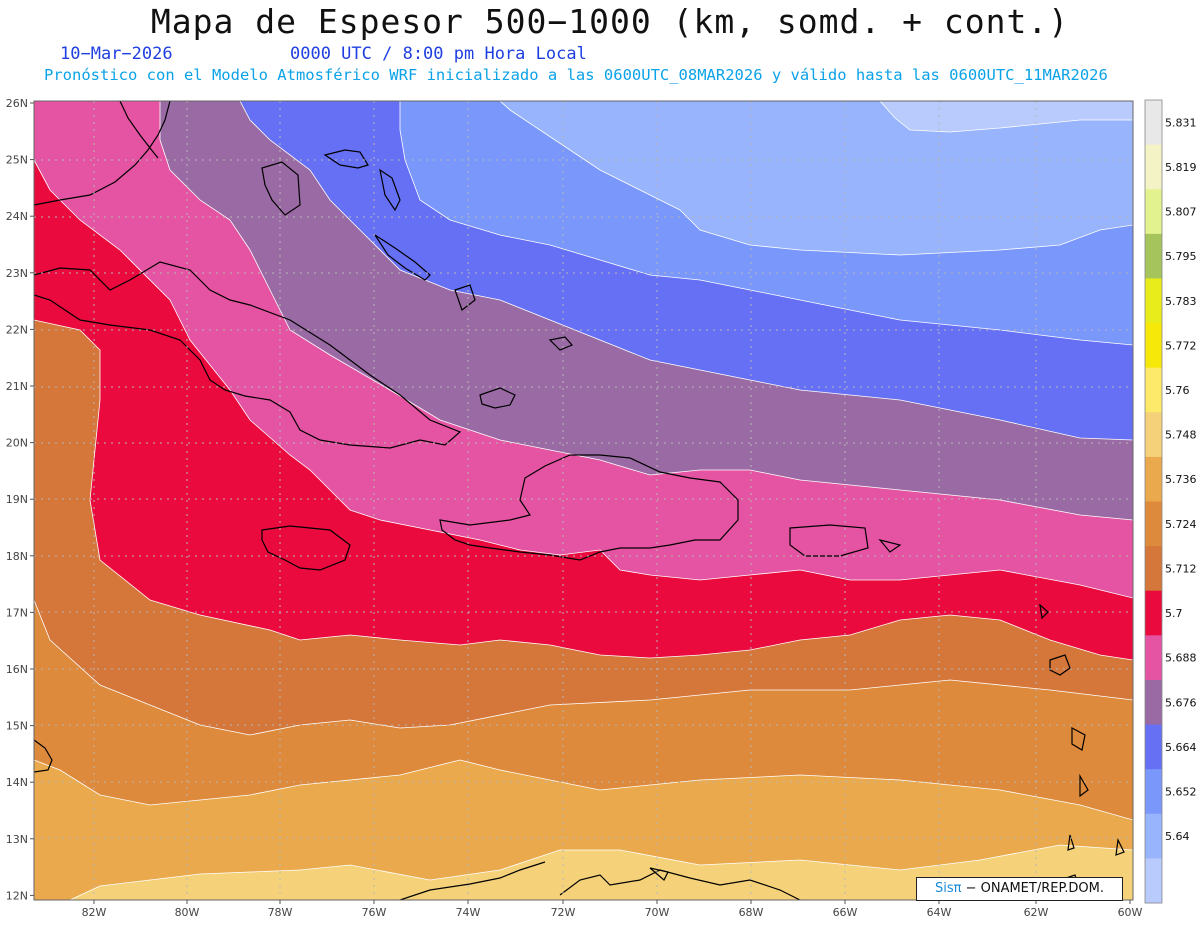  What do you see at coordinates (497, 398) in the screenshot?
I see `bahamas-inagua` at bounding box center [497, 398].